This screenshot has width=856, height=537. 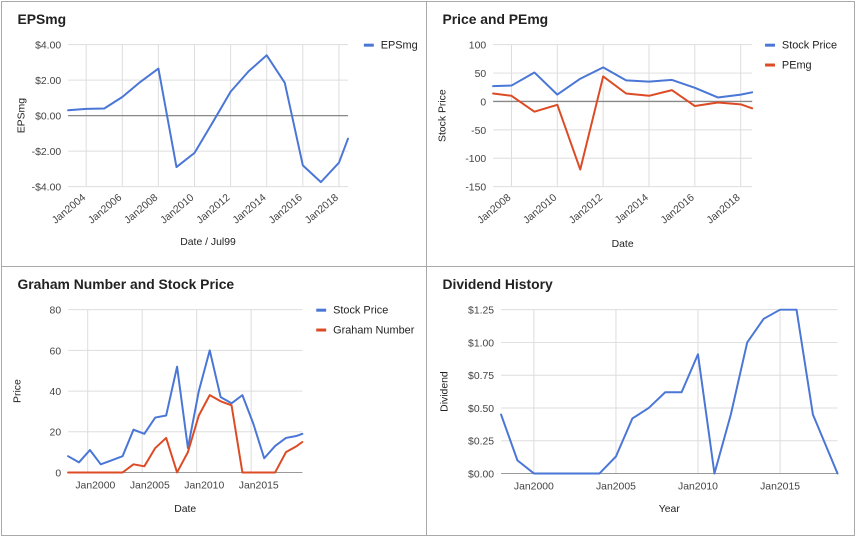 What do you see at coordinates (208, 242) in the screenshot?
I see `x-axis-title: Date / Jul99` at bounding box center [208, 242].